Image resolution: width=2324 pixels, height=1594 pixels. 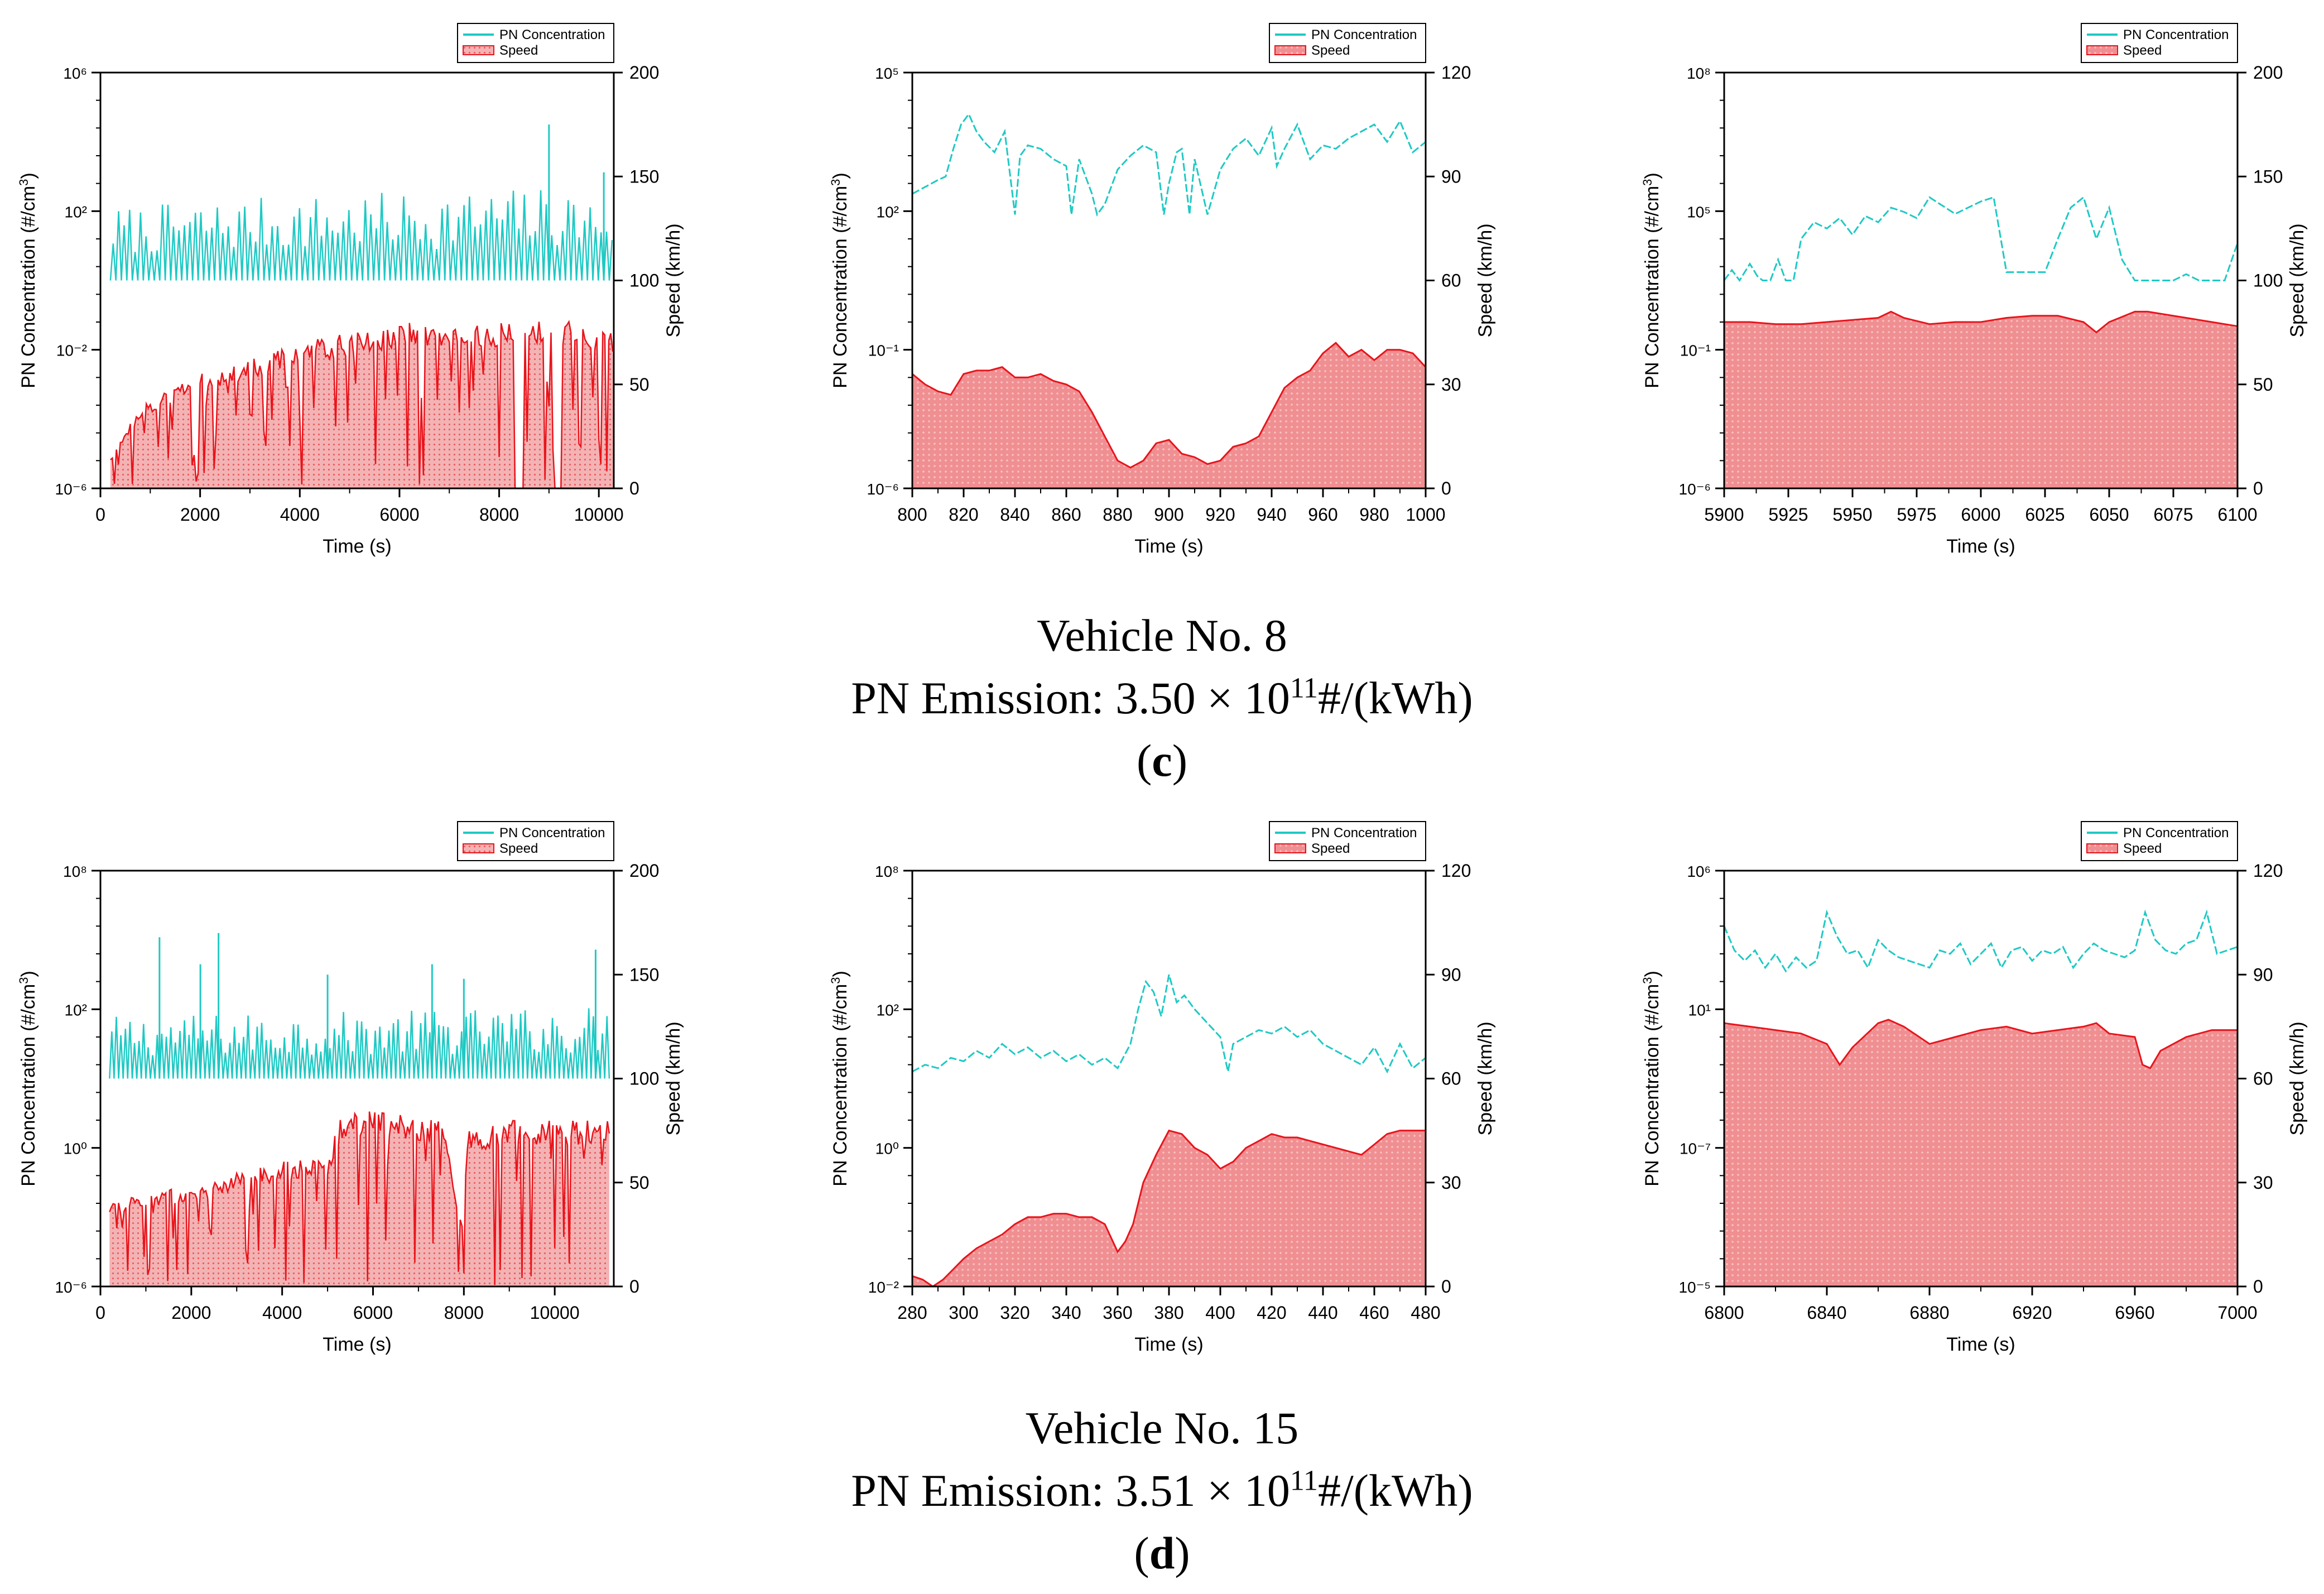 What do you see at coordinates (1271, 515) in the screenshot?
I see `x-tick-label: 940` at bounding box center [1271, 515].